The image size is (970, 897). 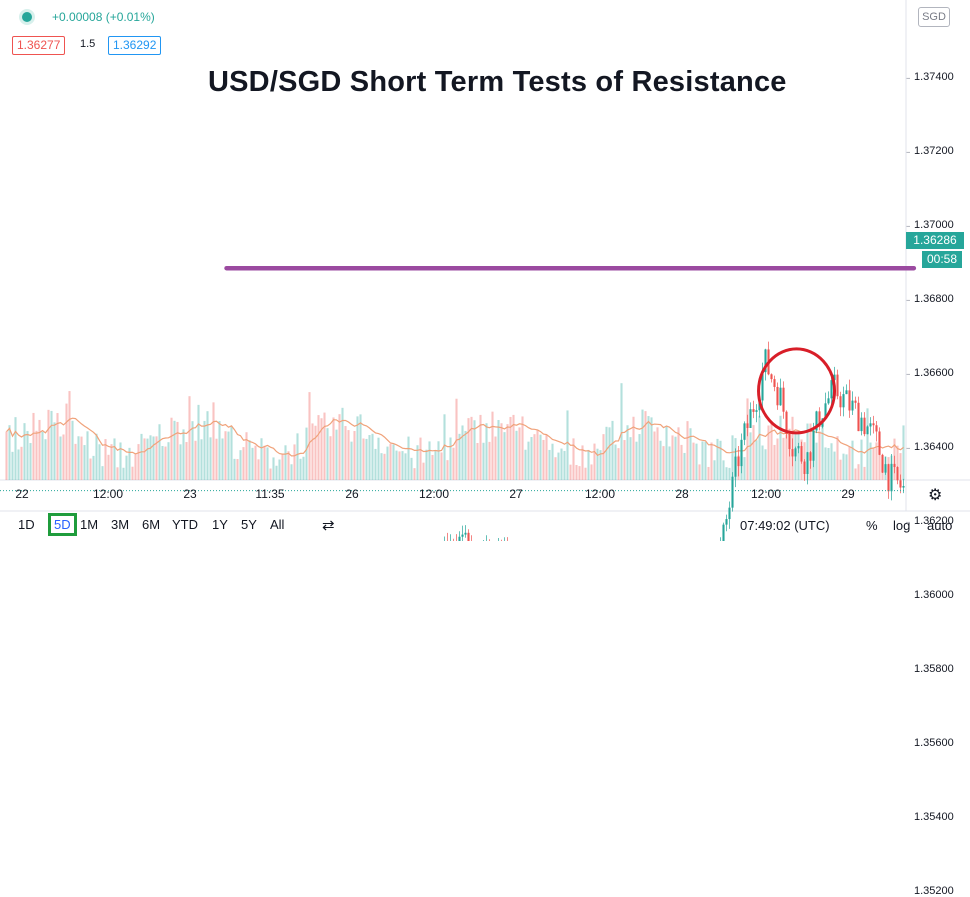 What do you see at coordinates (935, 495) in the screenshot?
I see `gear-icon: ⚙` at bounding box center [935, 495].